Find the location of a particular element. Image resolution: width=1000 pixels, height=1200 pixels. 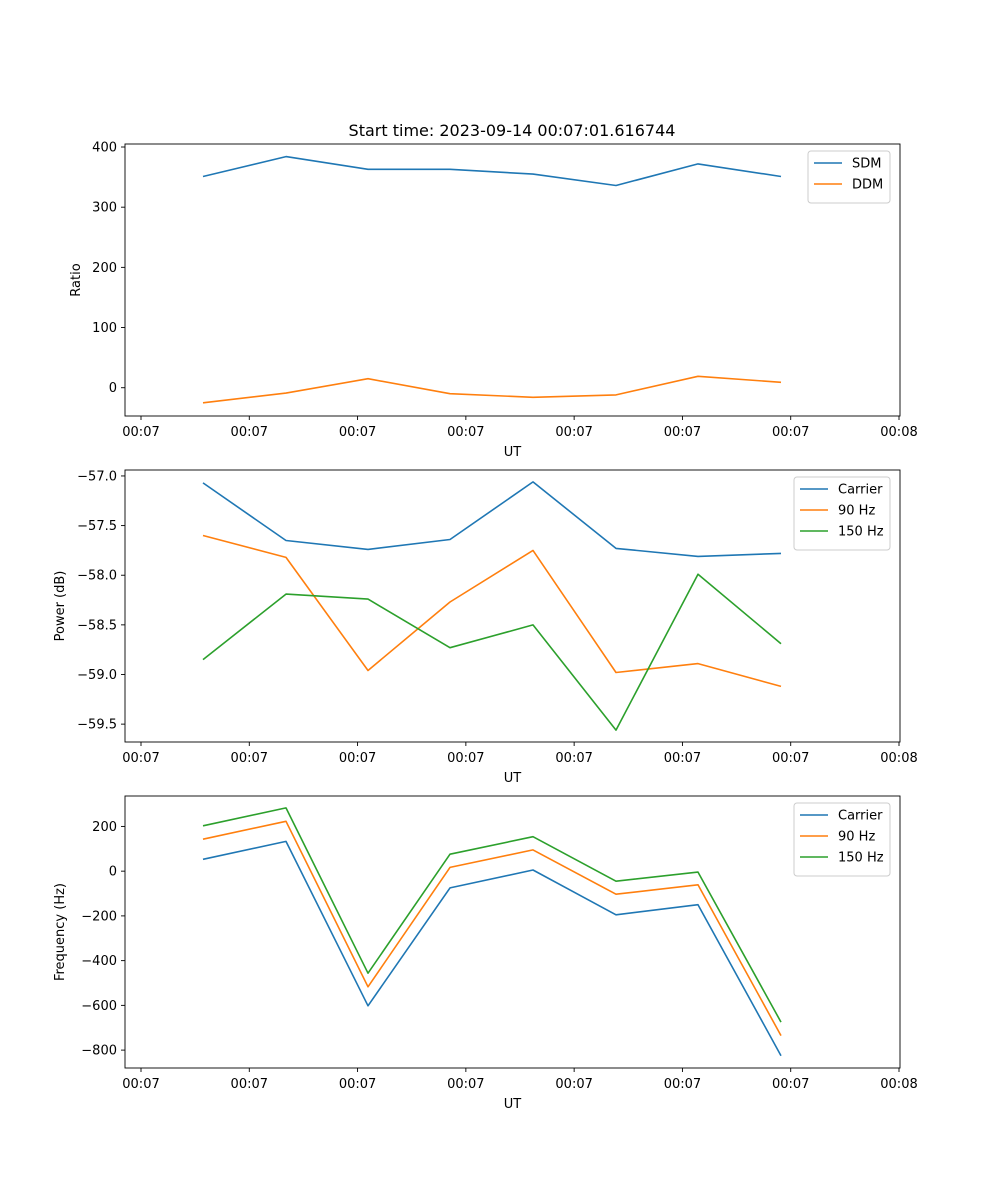

series-line-ddm is located at coordinates (492, 389).